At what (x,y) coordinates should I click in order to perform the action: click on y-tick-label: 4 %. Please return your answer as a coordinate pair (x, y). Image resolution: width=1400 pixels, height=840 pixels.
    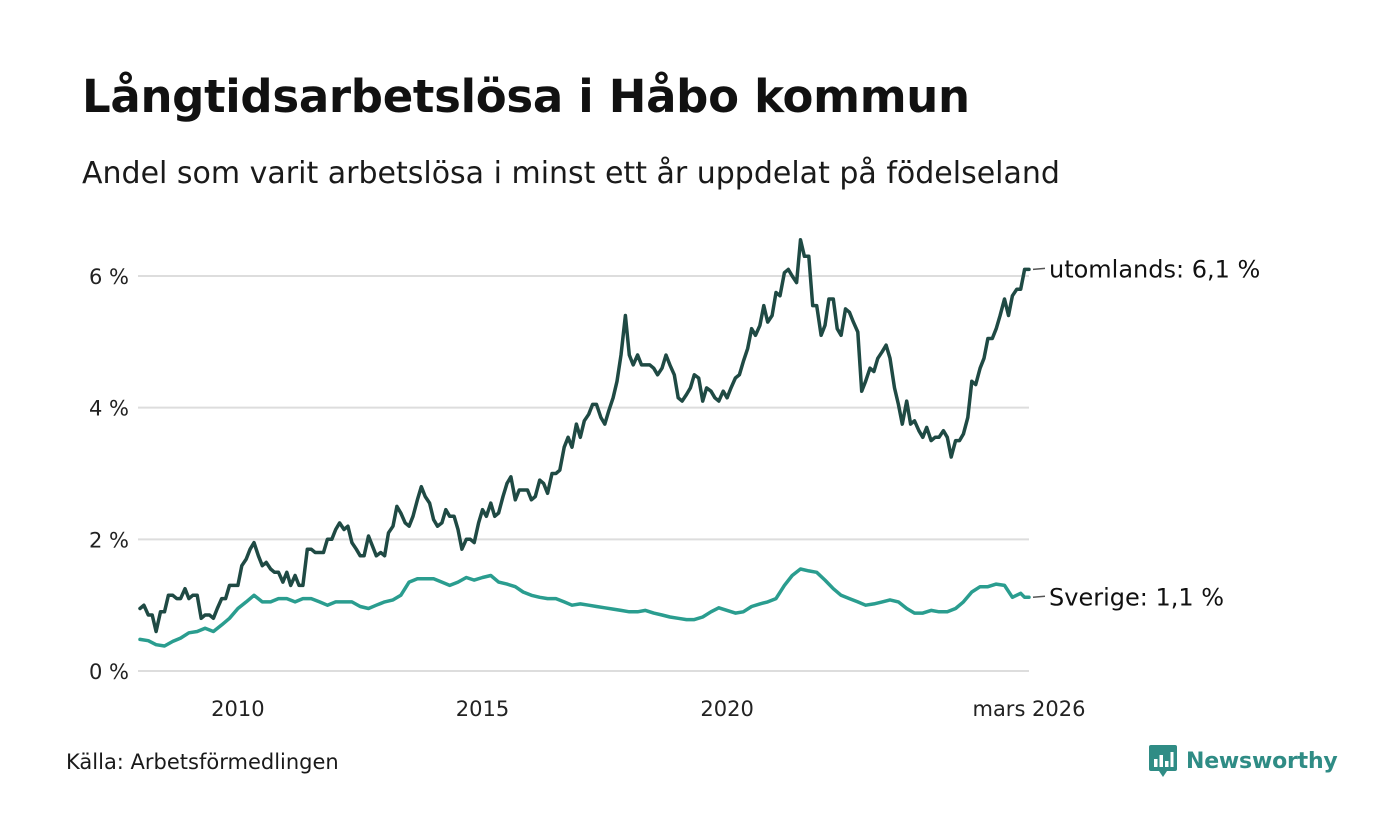
    Looking at the image, I should click on (109, 409).